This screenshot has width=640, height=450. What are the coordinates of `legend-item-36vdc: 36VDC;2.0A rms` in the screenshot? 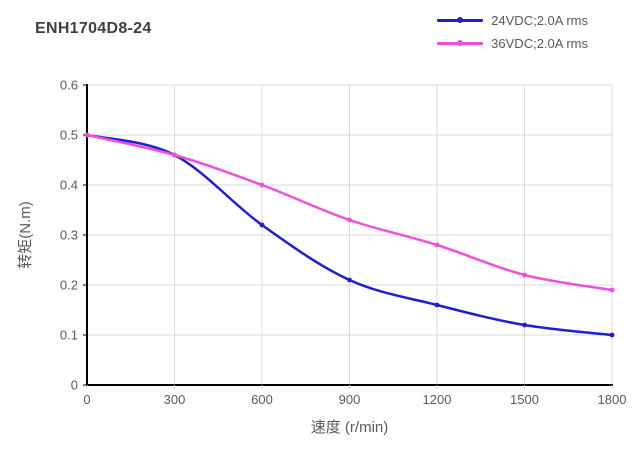 It's located at (512, 43).